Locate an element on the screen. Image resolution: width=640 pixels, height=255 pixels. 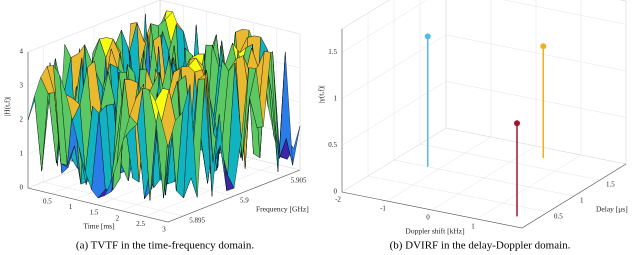
y-tick-label: 5.895 is located at coordinates (197, 221).